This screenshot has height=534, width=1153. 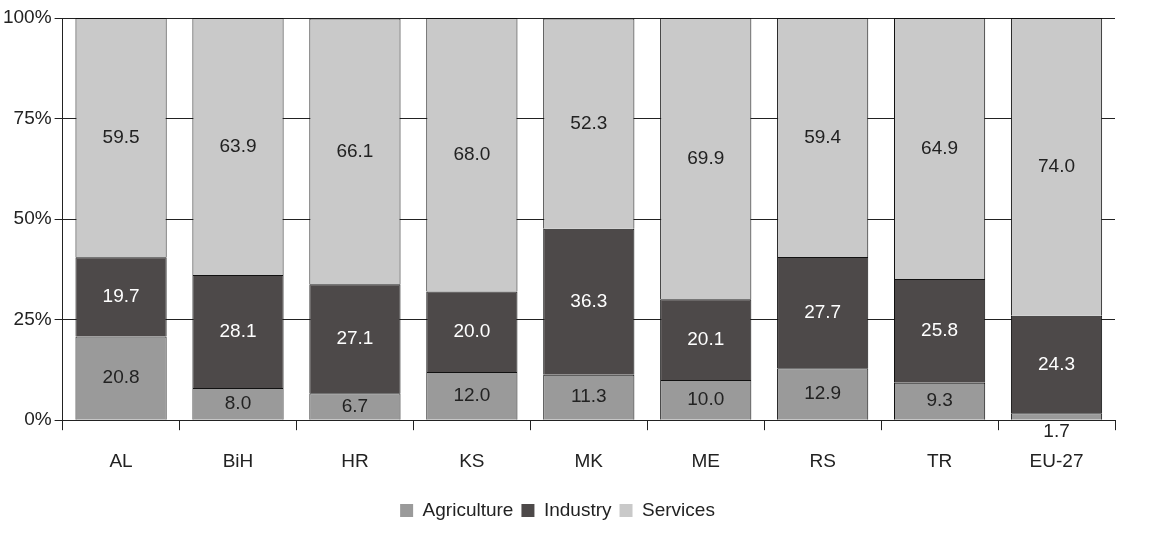 I want to click on x-tick-label: TR, so click(x=939, y=460).